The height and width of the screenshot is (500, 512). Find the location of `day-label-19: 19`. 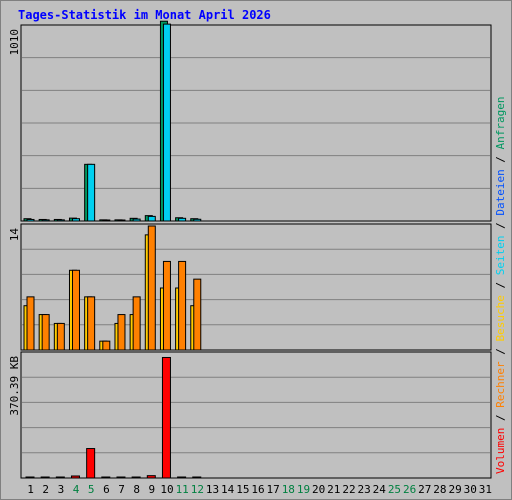

day-label-19: 19 is located at coordinates (303, 489).